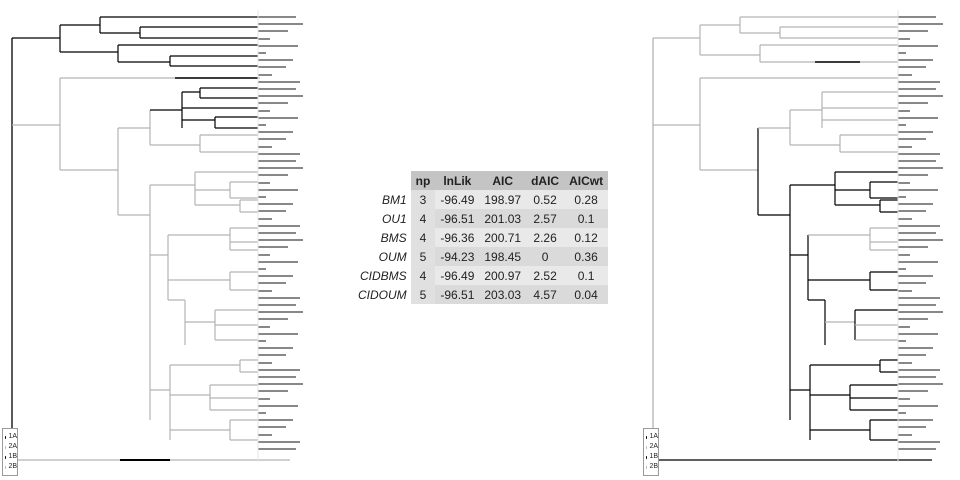 The height and width of the screenshot is (480, 960). What do you see at coordinates (383, 275) in the screenshot?
I see `model-name-cell: CIDBMS` at bounding box center [383, 275].